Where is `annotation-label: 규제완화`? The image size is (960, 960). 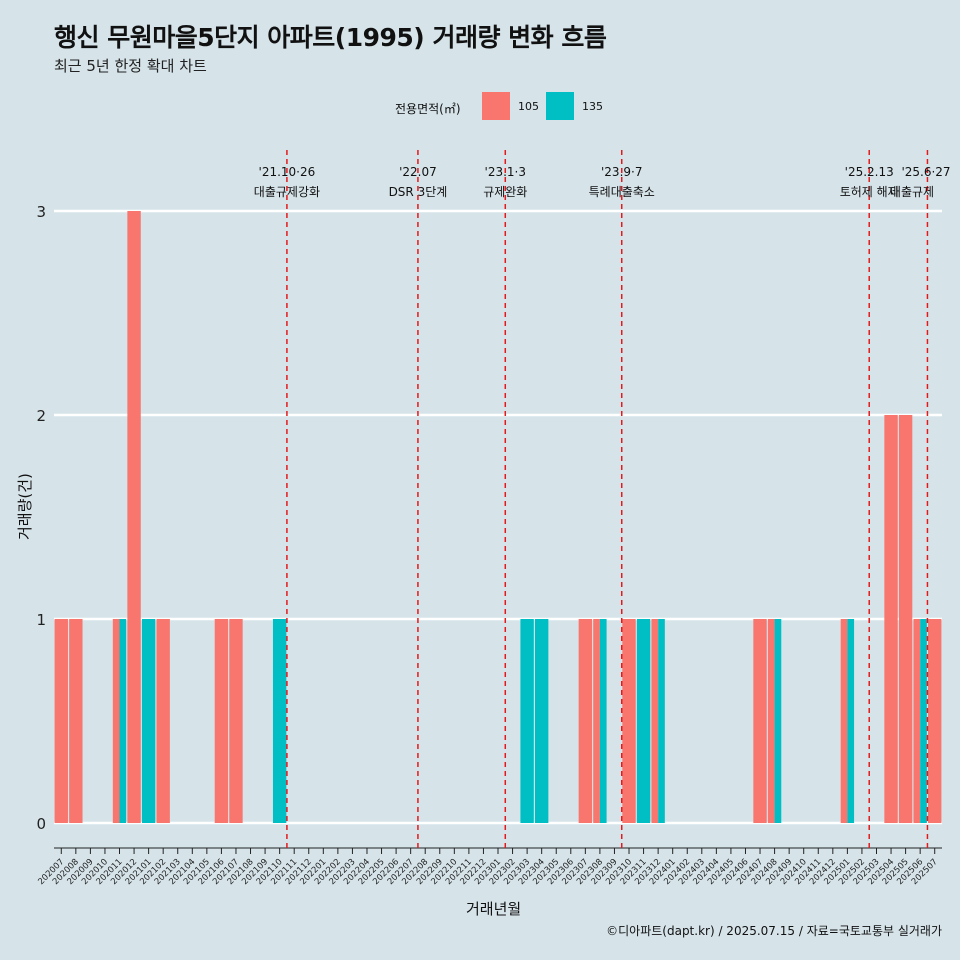 annotation-label: 규제완화 is located at coordinates (505, 192).